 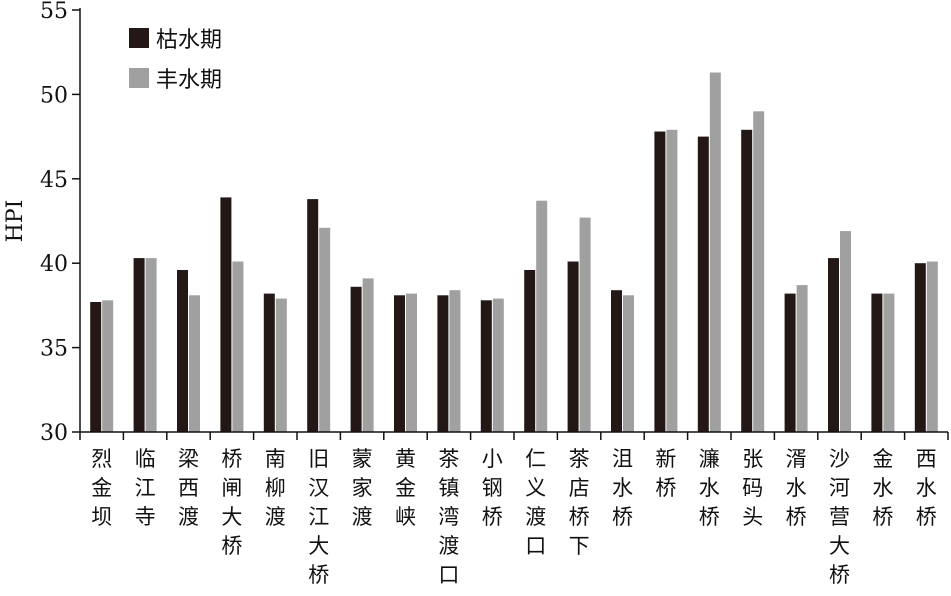 What do you see at coordinates (54, 264) in the screenshot?
I see `y-tick-label-2: 40` at bounding box center [54, 264].